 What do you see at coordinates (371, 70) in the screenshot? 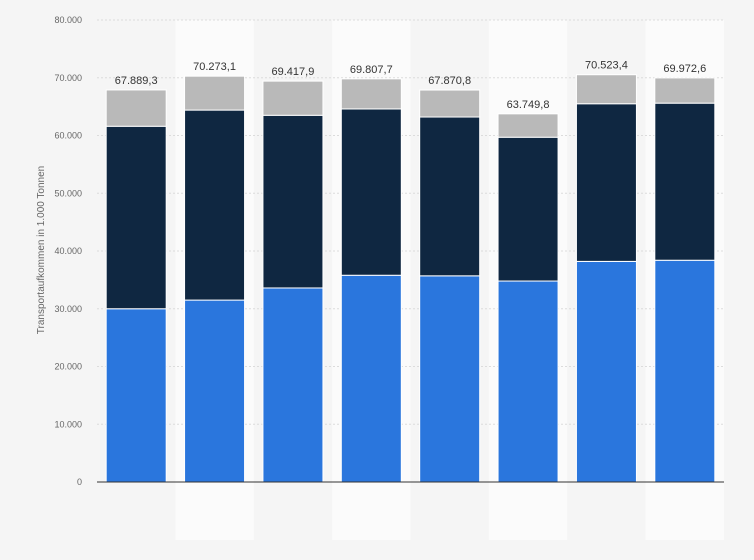
I see `total-label: 69.807,7` at bounding box center [371, 70].